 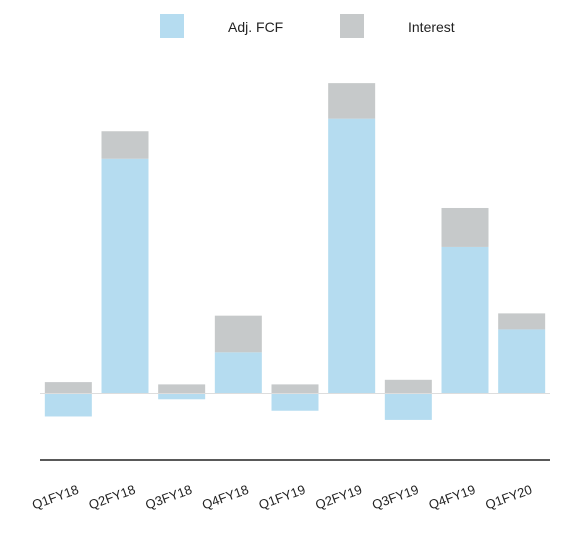 What do you see at coordinates (522, 321) in the screenshot?
I see `bar-interest-q1fy20` at bounding box center [522, 321].